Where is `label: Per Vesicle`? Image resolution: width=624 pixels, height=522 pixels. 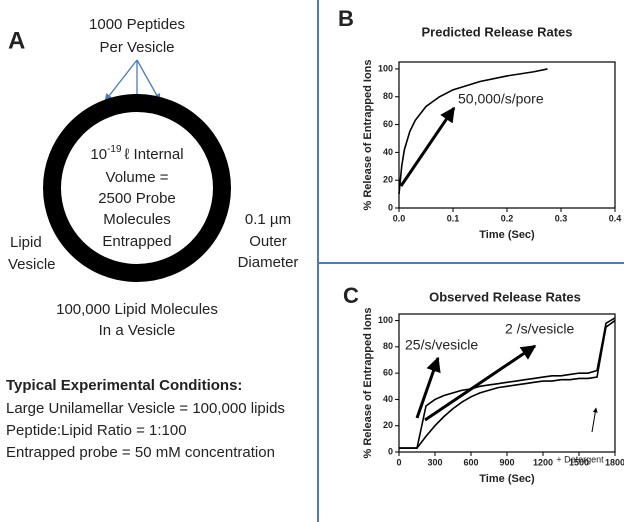 label: Per Vesicle is located at coordinates (136, 47).